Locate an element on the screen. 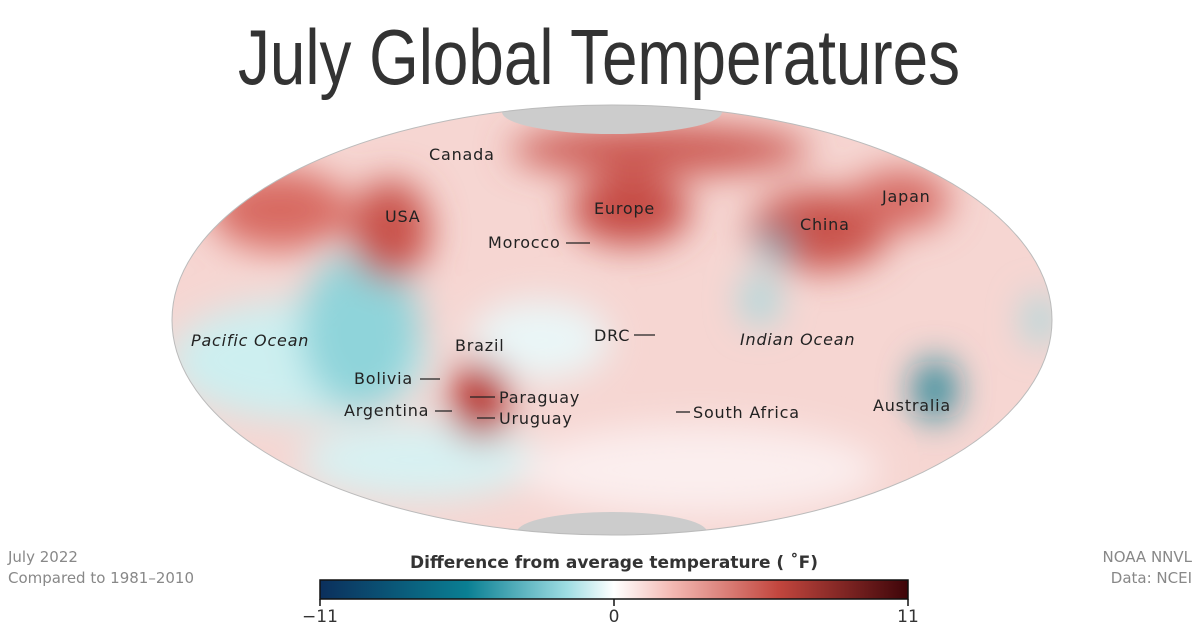 This screenshot has height=630, width=1200. legend-tick-label: −11 is located at coordinates (320, 617).